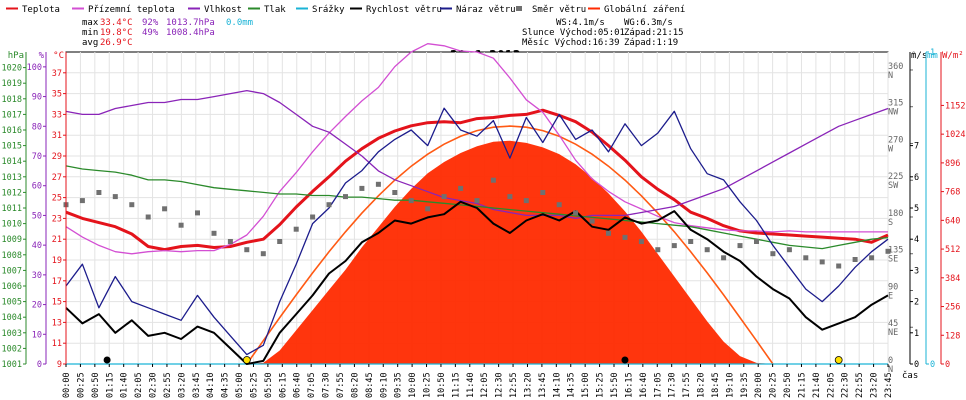 This screenshot has width=966, height=400. What do you see at coordinates (919, 56) in the screenshot?
I see `ms-axis-unit: m/s` at bounding box center [919, 56].